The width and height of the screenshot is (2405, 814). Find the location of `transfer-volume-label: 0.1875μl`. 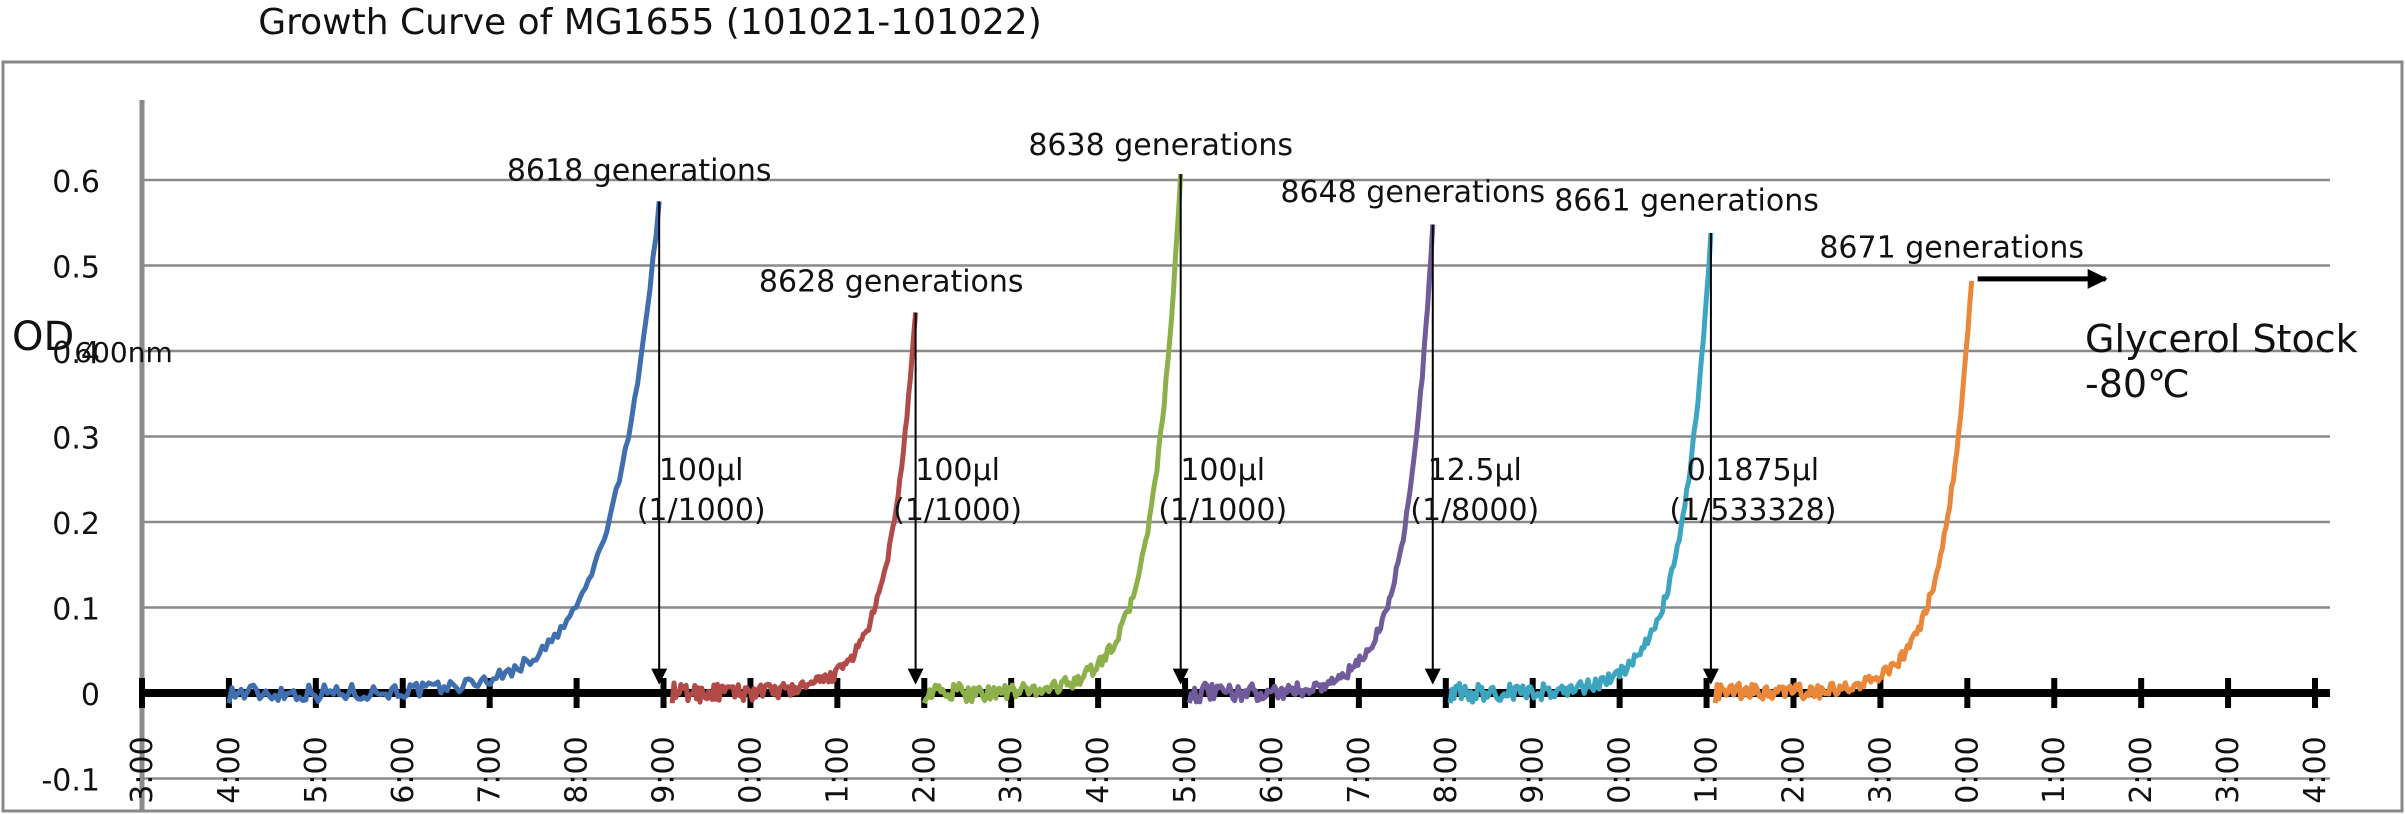

transfer-volume-label: 0.1875μl is located at coordinates (1753, 470).